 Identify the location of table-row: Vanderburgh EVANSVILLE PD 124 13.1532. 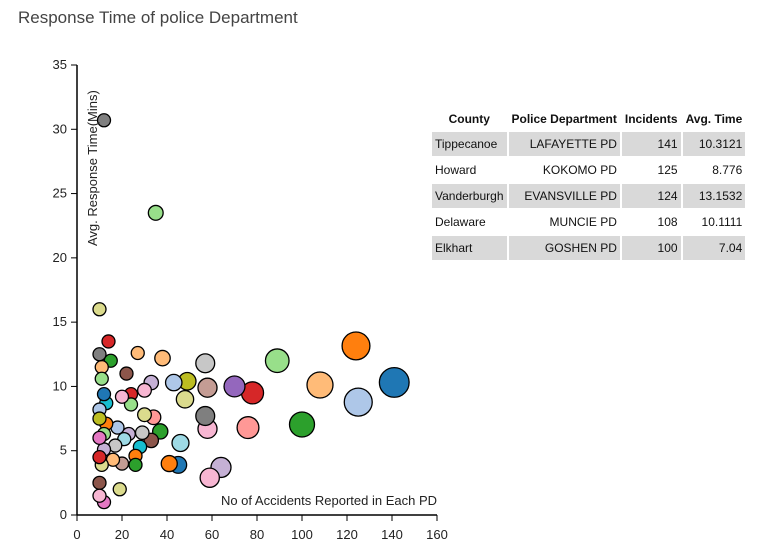
(589, 196).